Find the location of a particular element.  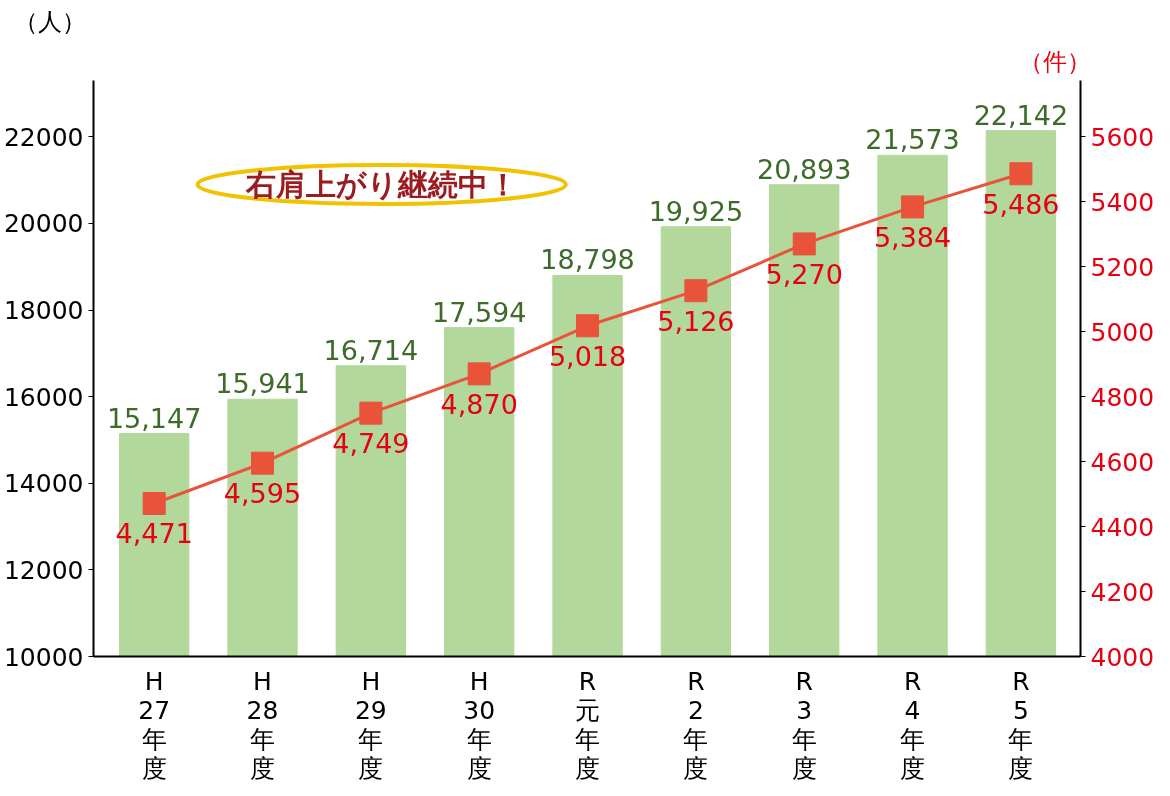

data-label: 5,270 is located at coordinates (804, 274).